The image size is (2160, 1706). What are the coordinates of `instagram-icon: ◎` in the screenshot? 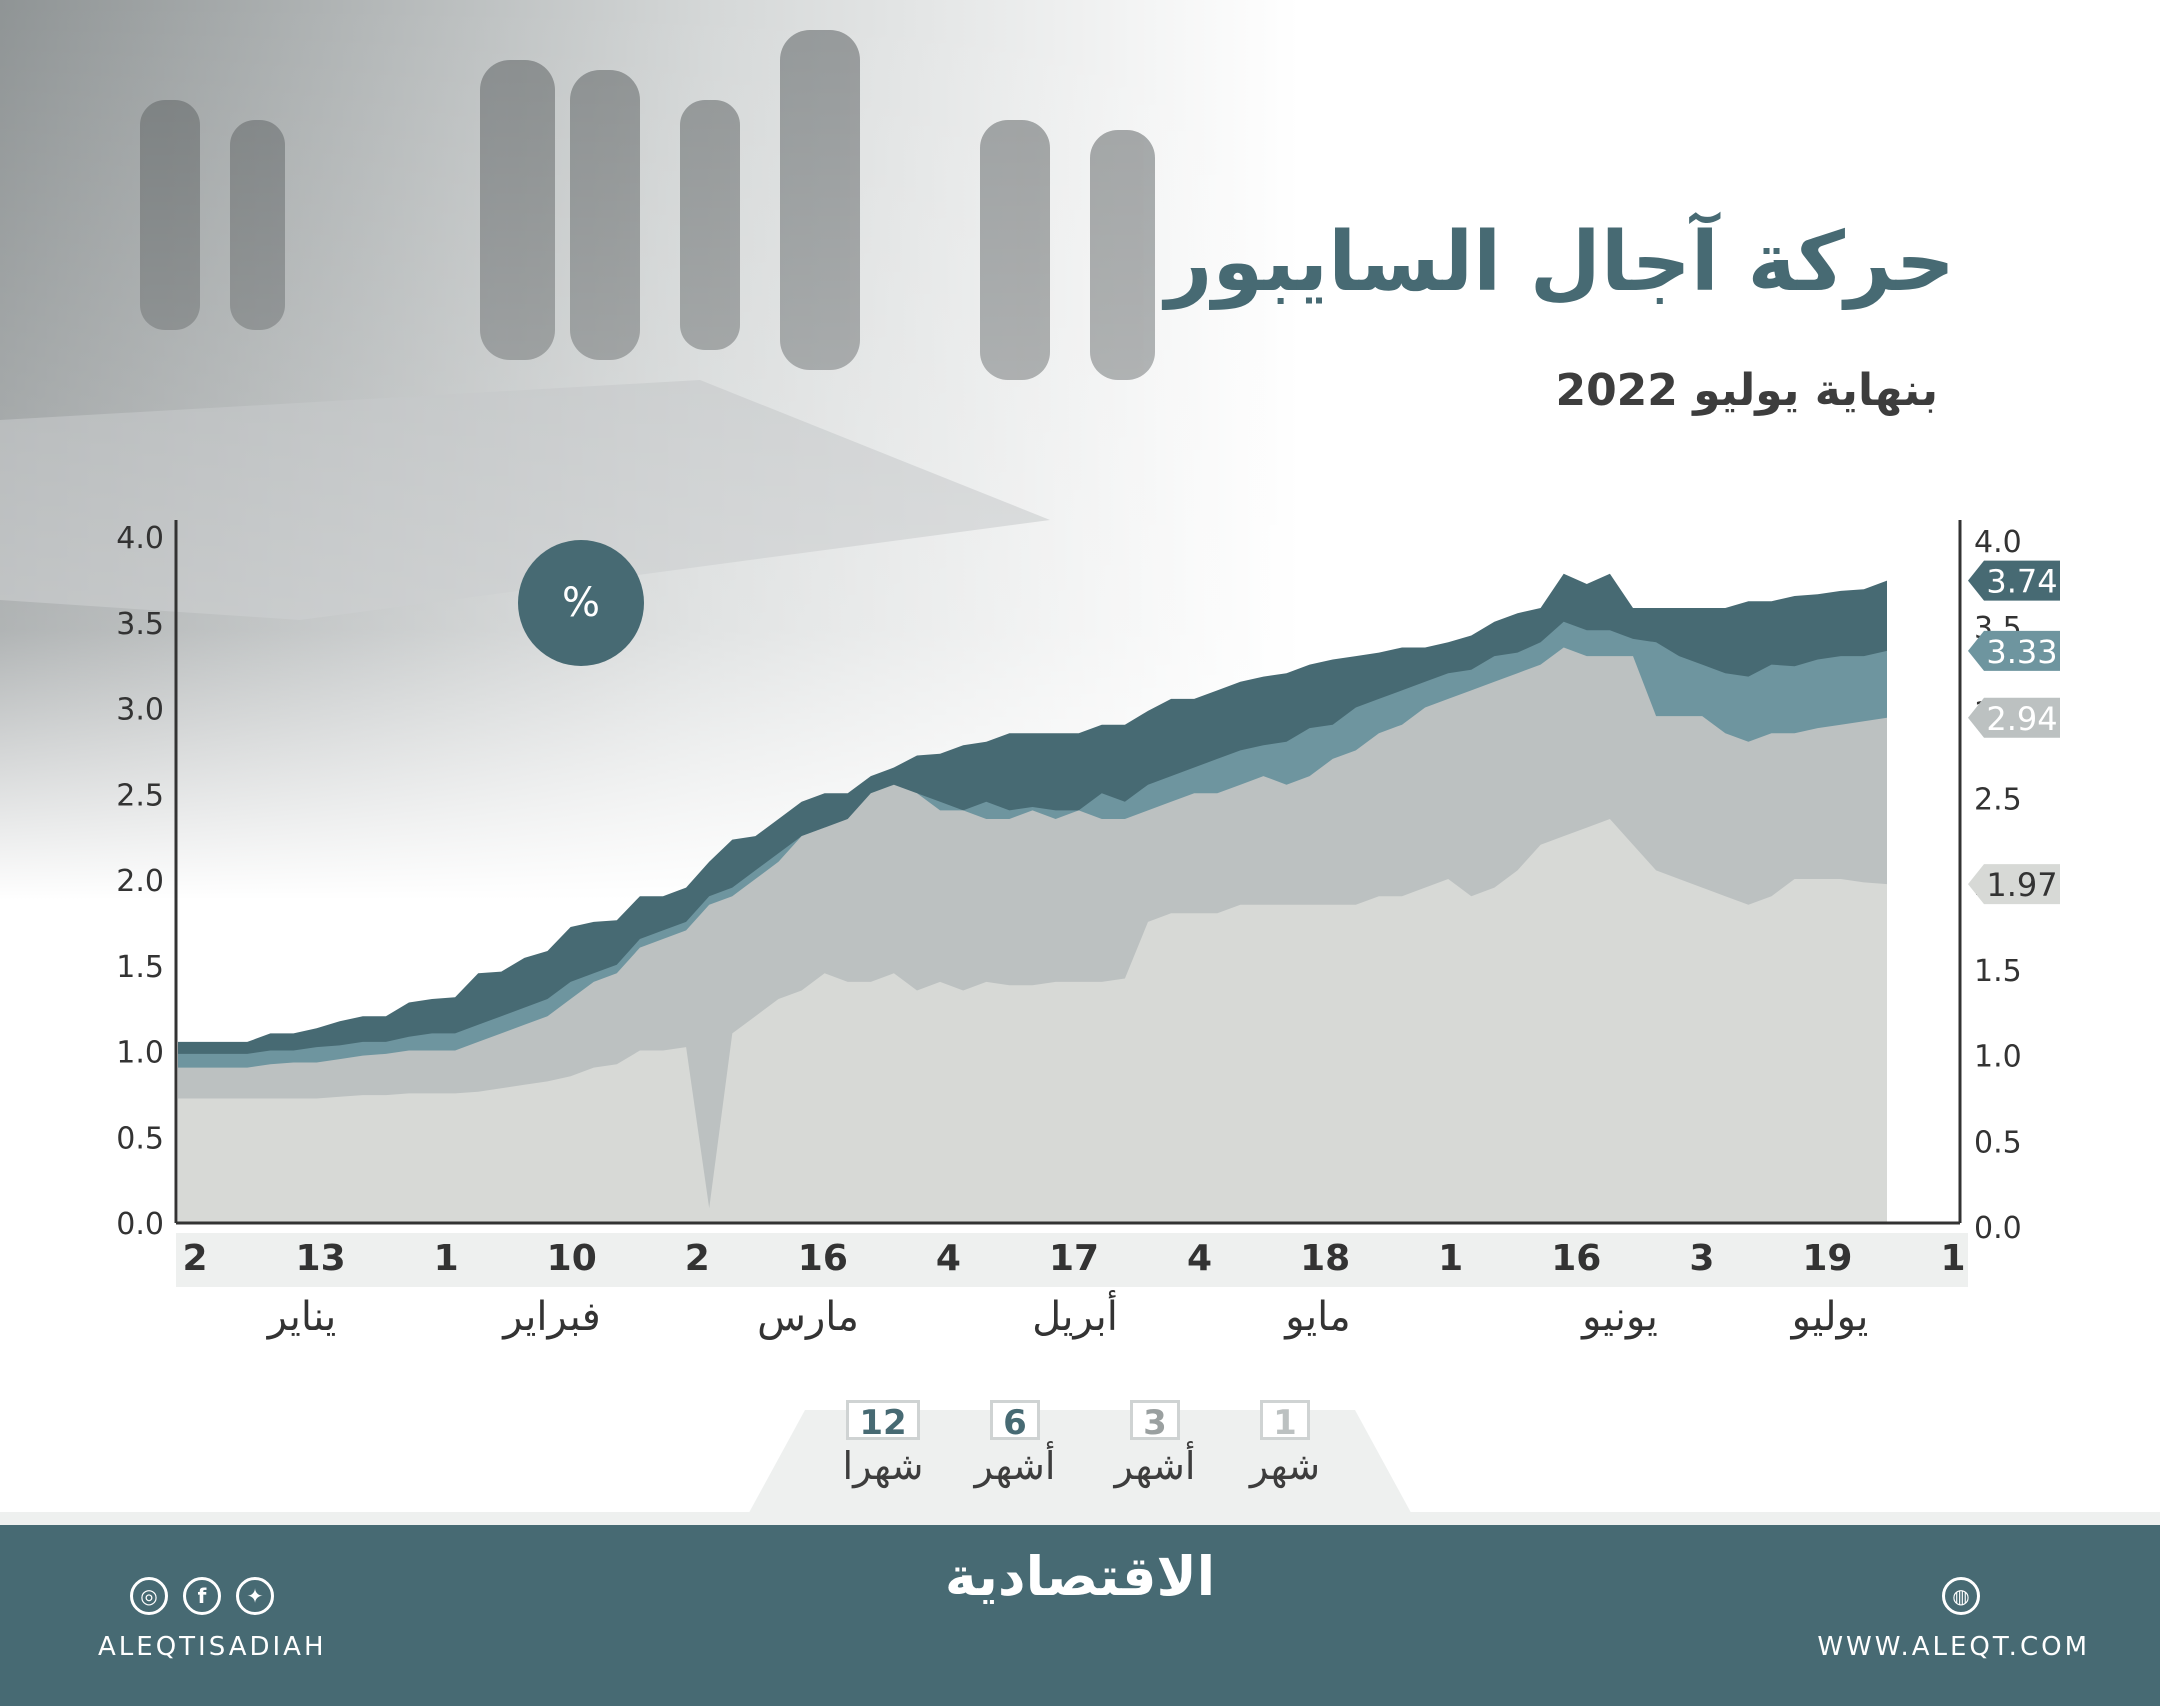 It's located at (149, 1596).